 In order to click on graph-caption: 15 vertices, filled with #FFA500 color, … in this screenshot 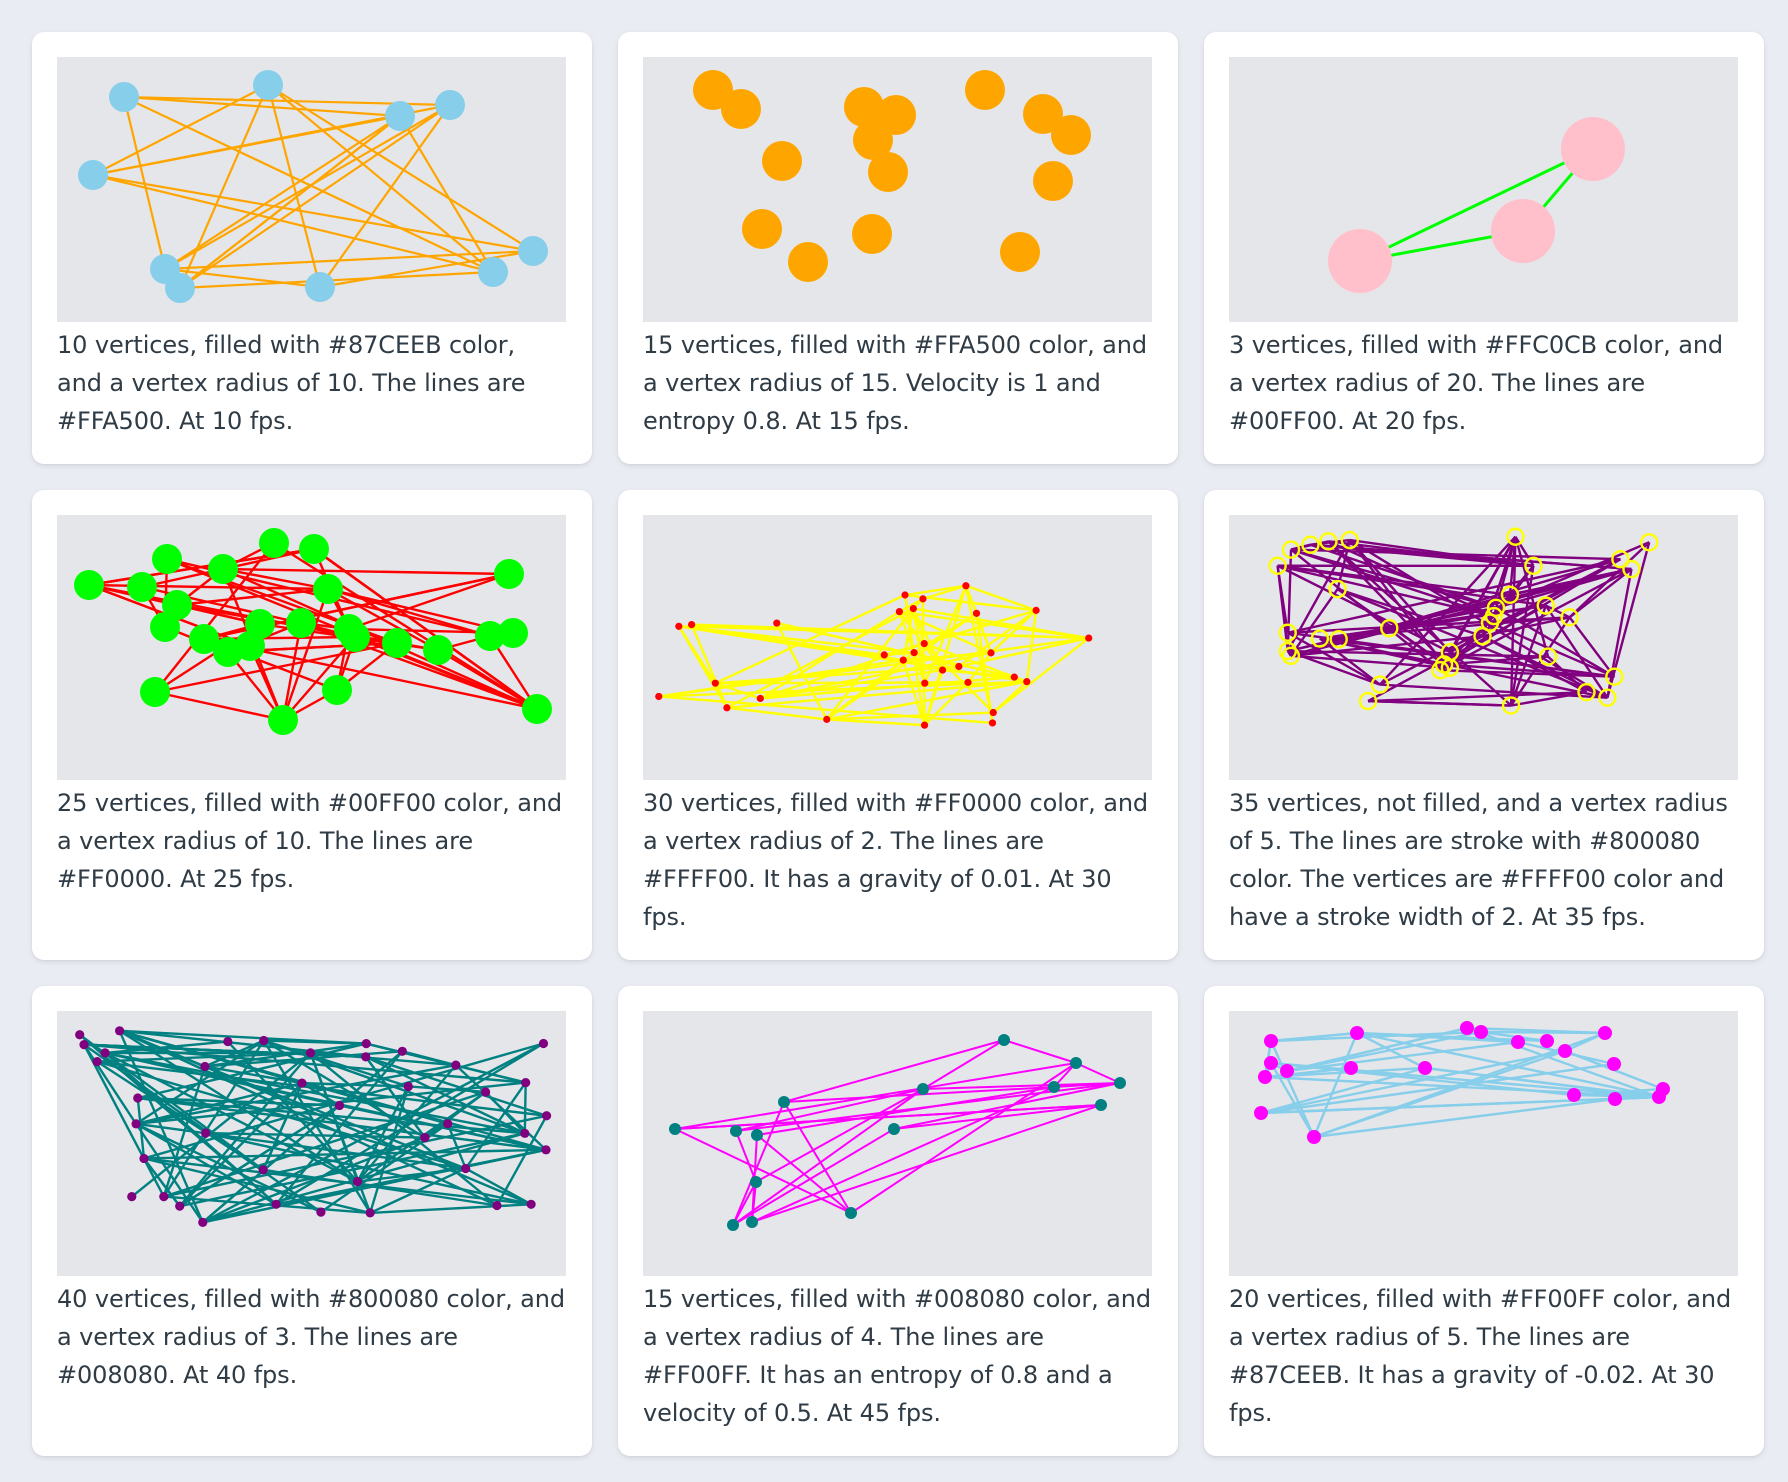, I will do `click(895, 383)`.